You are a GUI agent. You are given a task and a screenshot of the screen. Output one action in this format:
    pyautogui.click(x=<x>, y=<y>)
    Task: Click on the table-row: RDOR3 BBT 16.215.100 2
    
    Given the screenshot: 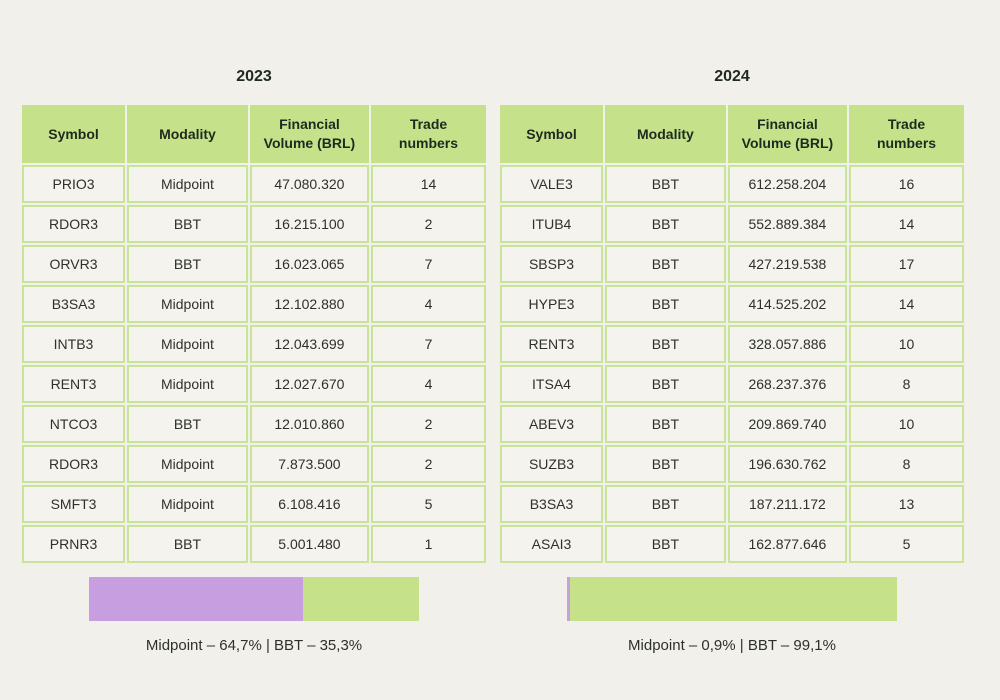 What is the action you would take?
    pyautogui.click(x=254, y=224)
    